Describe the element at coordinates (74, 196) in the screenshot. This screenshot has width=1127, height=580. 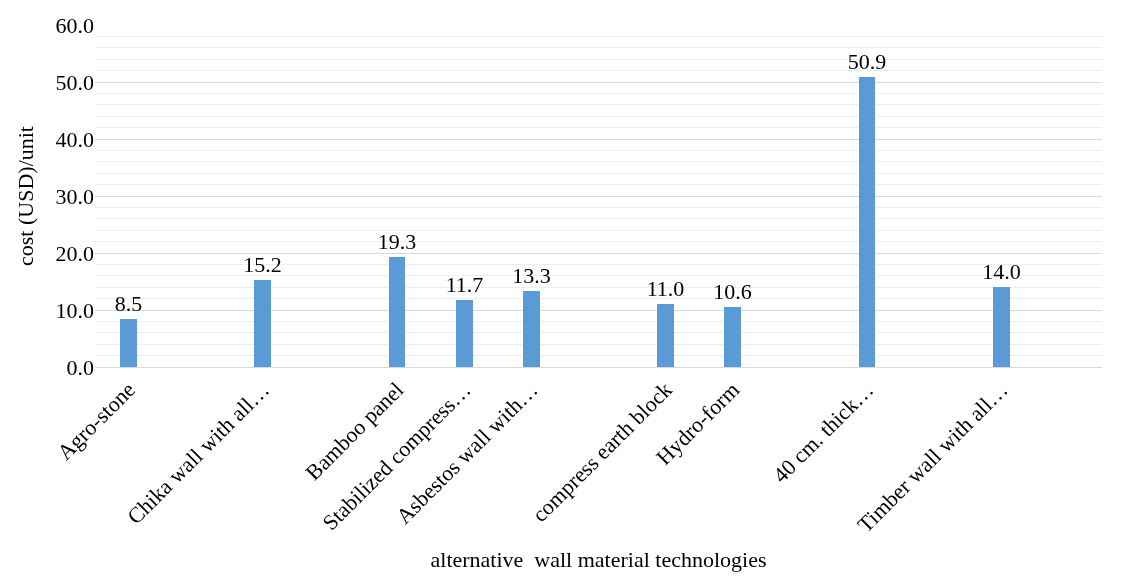
I see `y-tick-label: 30.0` at that location.